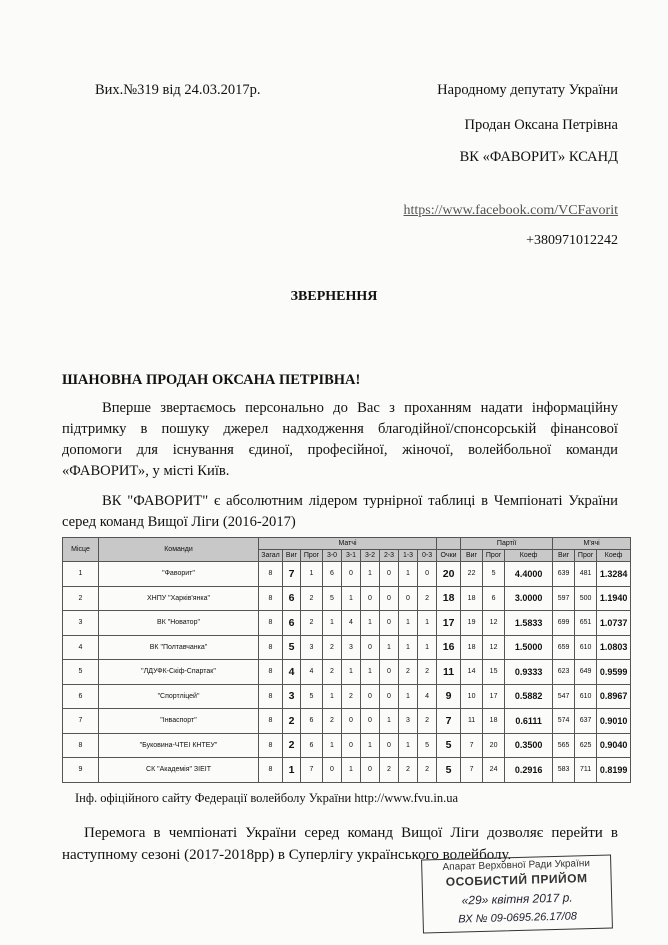  I want to click on title: ЗВЕРНЕННЯ, so click(334, 296).